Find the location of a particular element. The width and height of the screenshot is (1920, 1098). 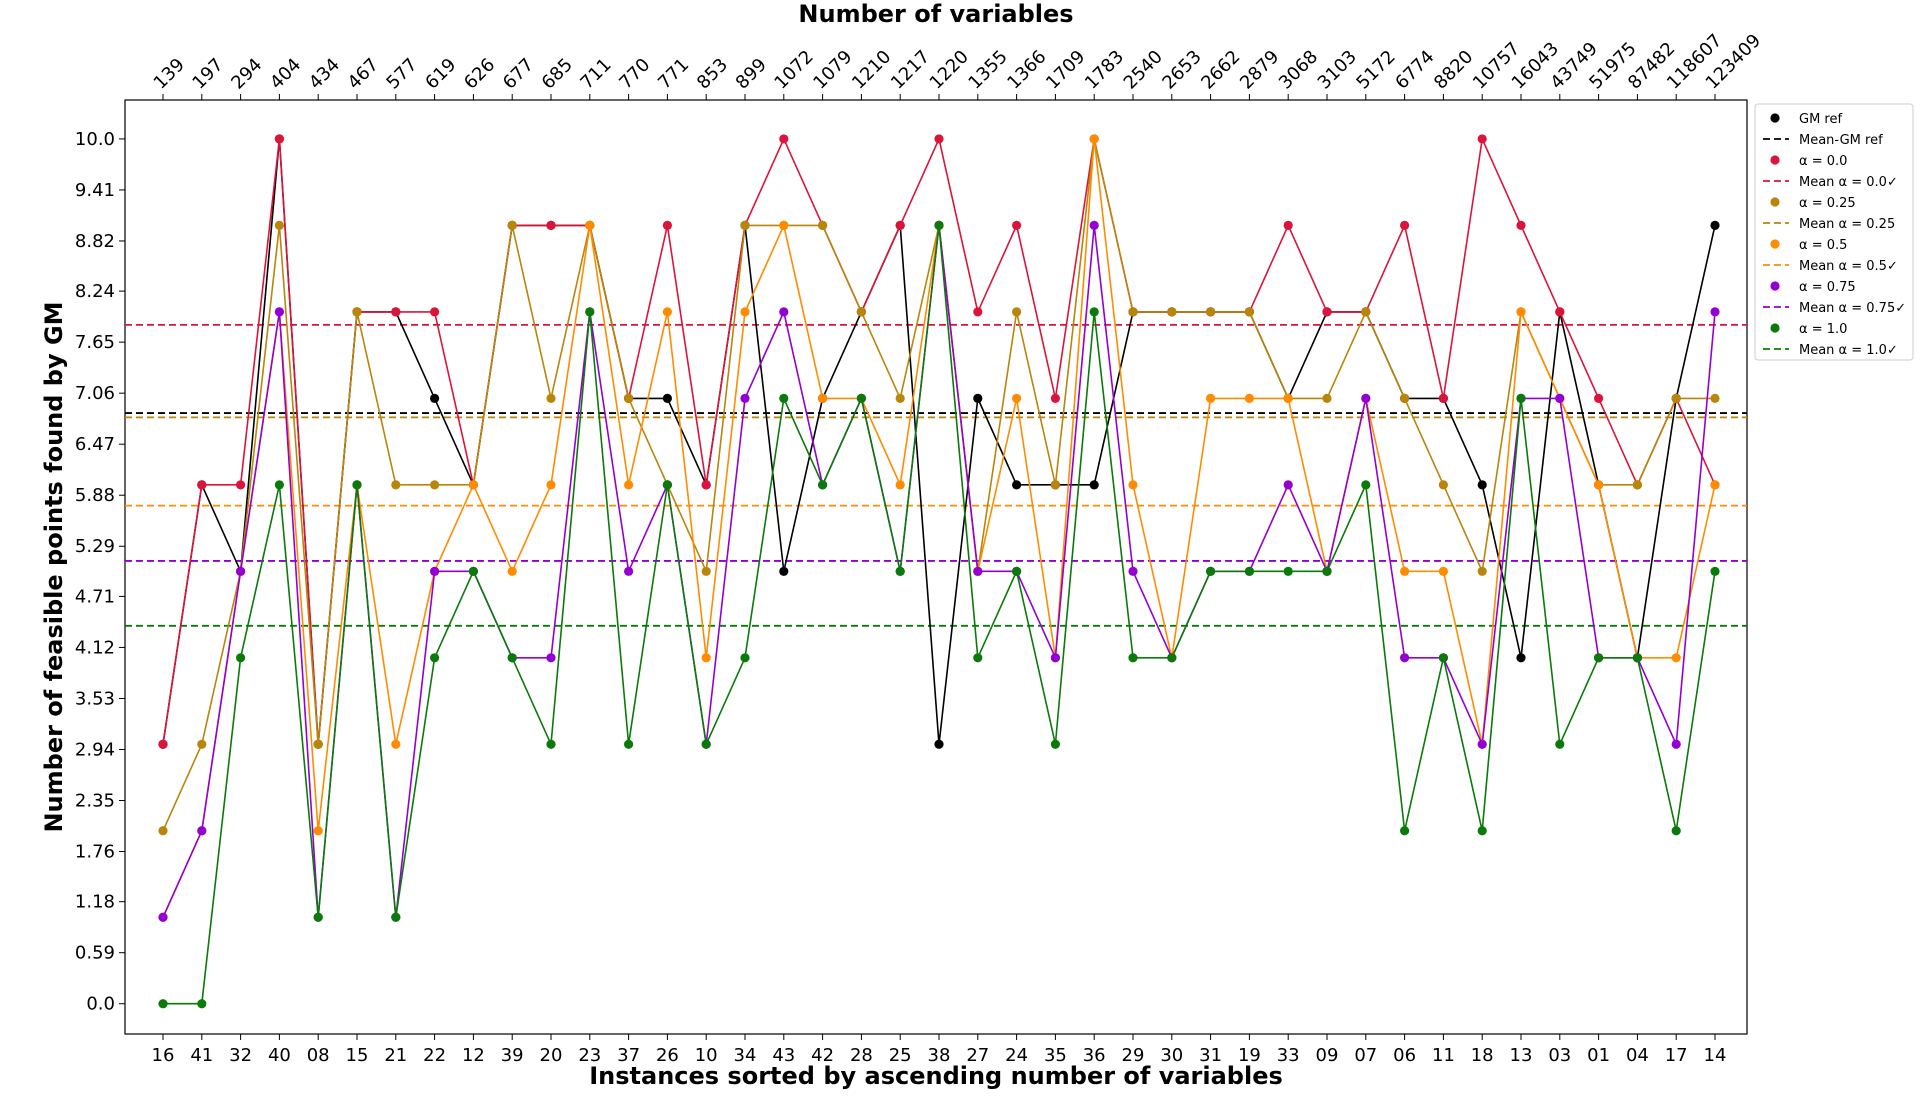

x2-tick-label: 619 is located at coordinates (440, 73).